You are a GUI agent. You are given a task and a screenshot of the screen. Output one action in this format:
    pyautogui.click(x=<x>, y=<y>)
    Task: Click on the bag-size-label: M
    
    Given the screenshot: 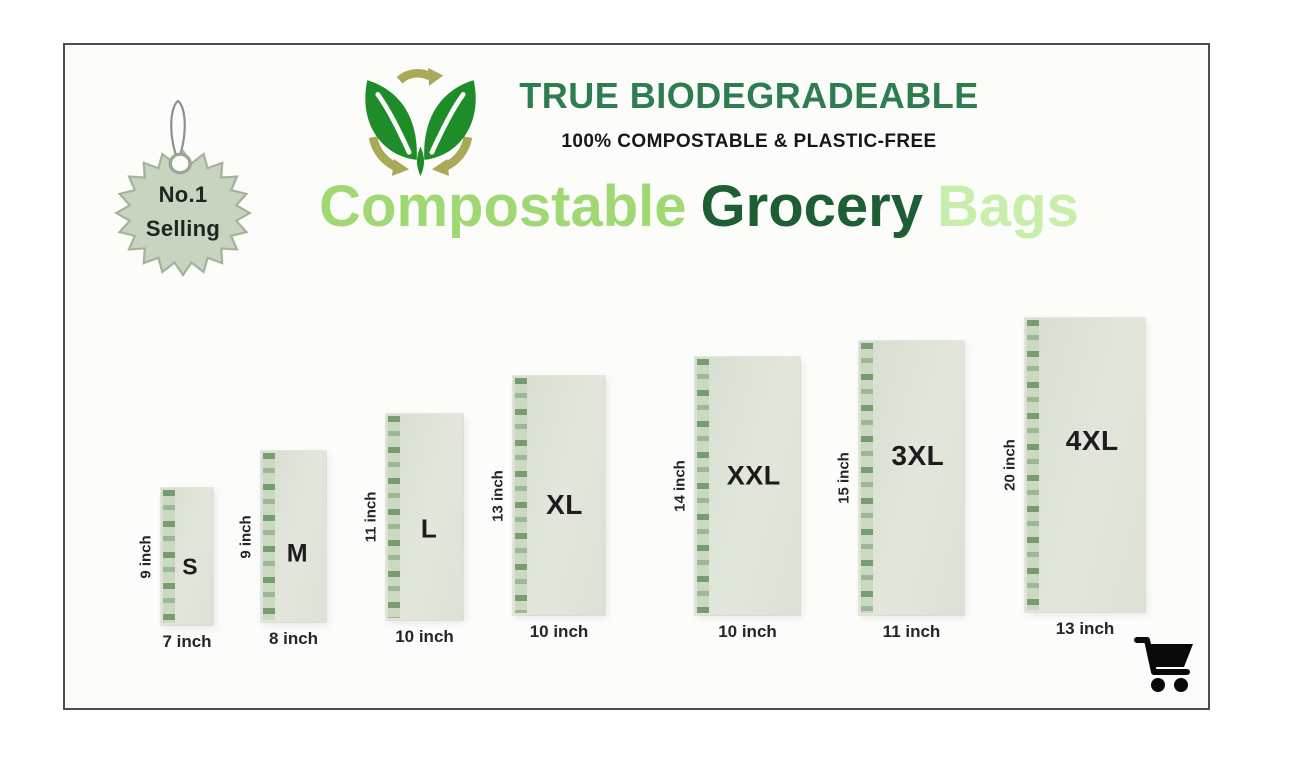 What is the action you would take?
    pyautogui.click(x=297, y=553)
    